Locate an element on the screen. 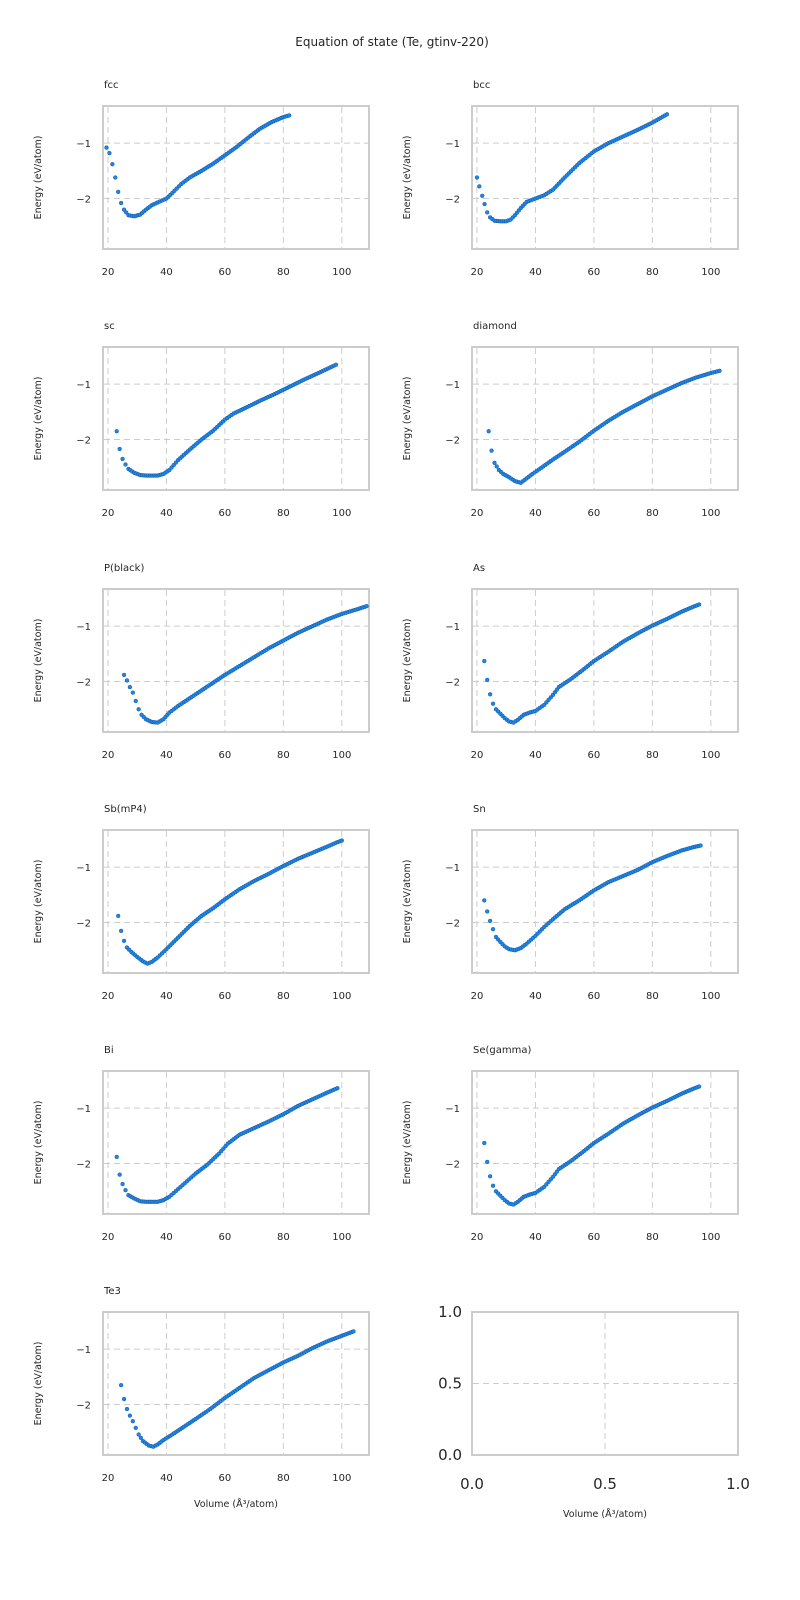 Image resolution: width=800 pixels, height=1600 pixels. x-tick-label: 40 is located at coordinates (166, 272).